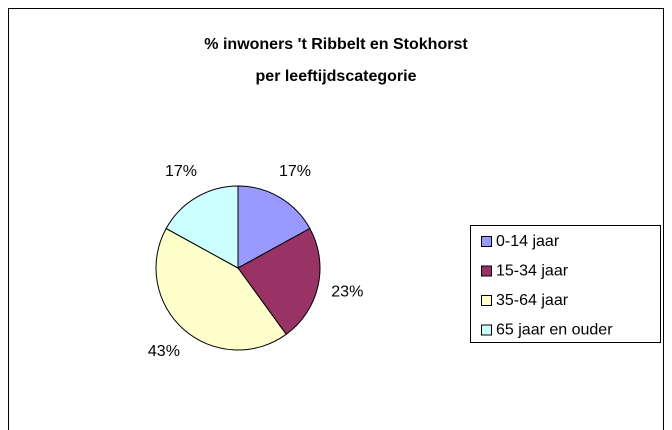 The height and width of the screenshot is (430, 672). What do you see at coordinates (164, 351) in the screenshot?
I see `data-label: 43%` at bounding box center [164, 351].